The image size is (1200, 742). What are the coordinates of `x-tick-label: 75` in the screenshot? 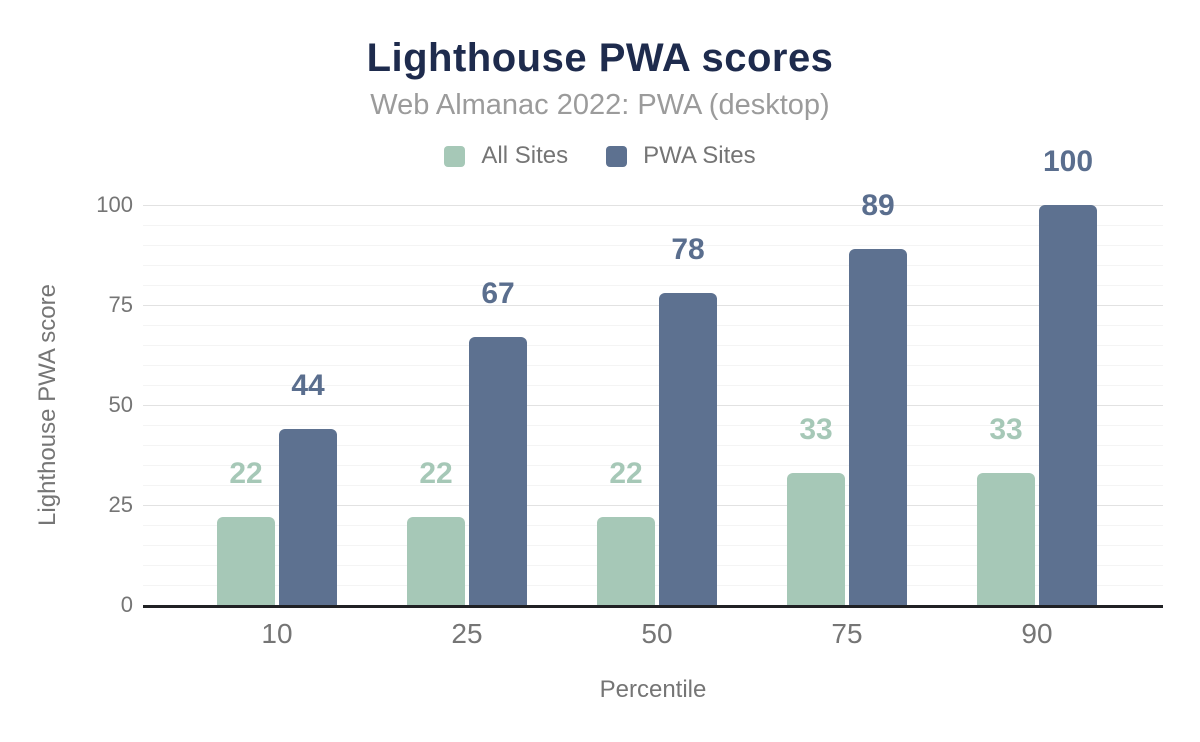 It's located at (847, 633).